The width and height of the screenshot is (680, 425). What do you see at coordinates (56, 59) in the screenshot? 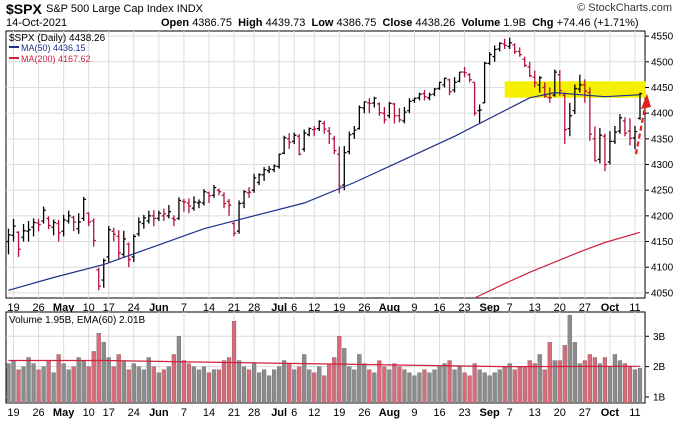
I see `legend-ma200: MA(200) 4167.62` at bounding box center [56, 59].